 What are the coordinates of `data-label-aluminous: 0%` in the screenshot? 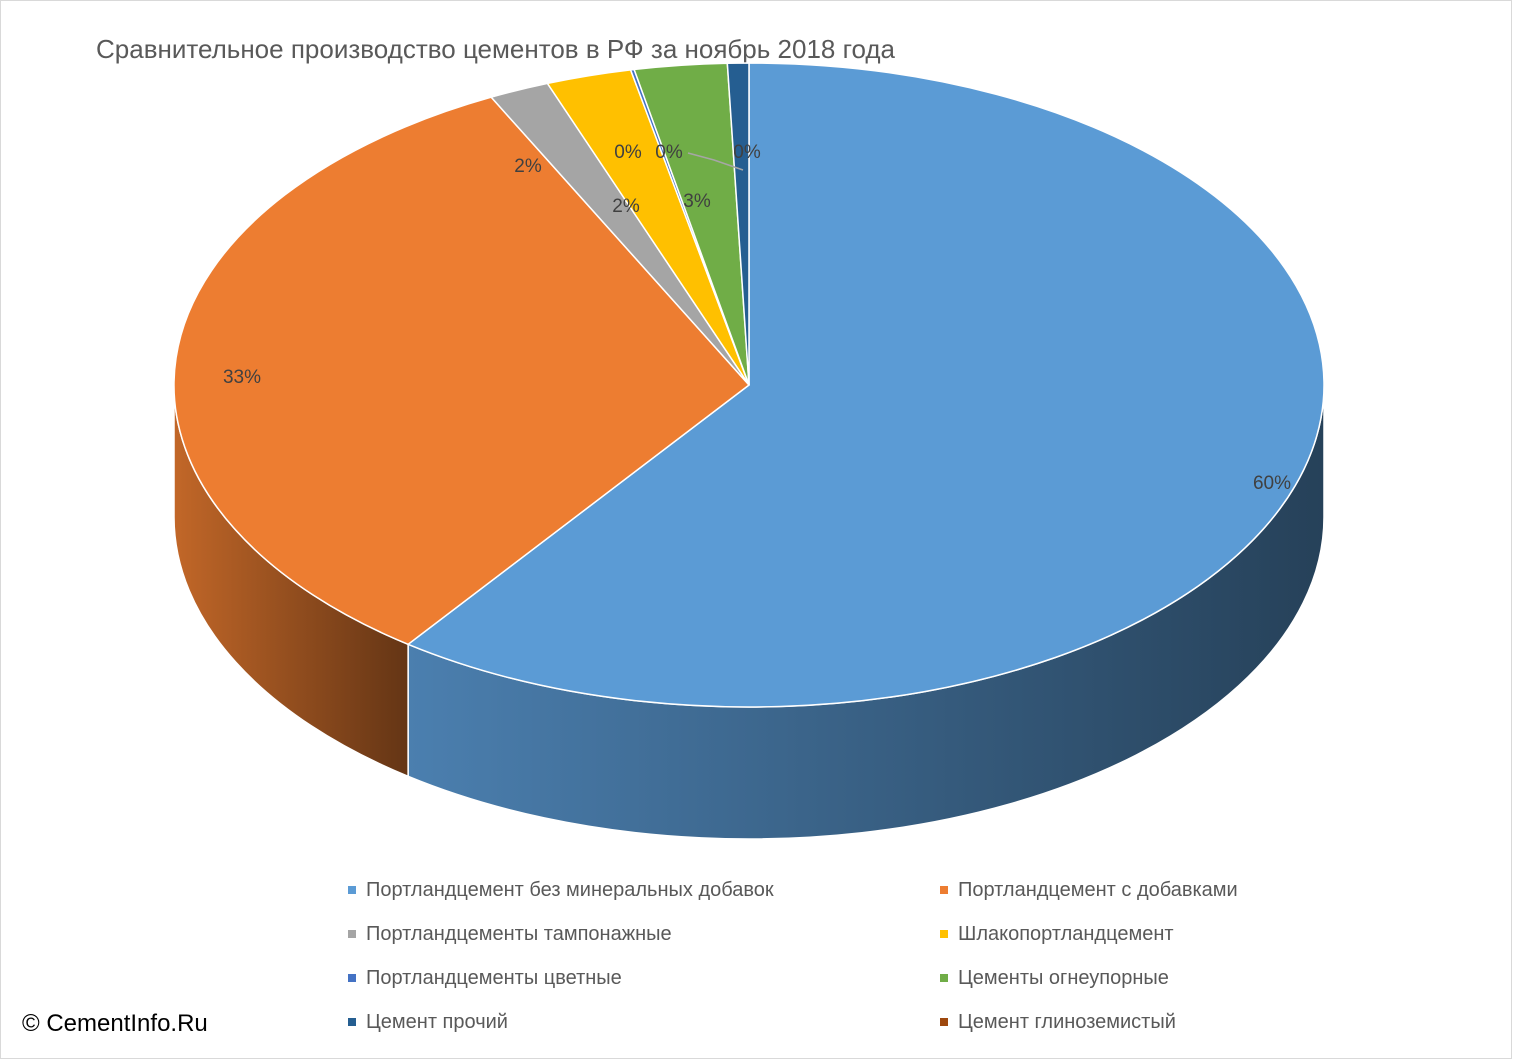 It's located at (747, 152).